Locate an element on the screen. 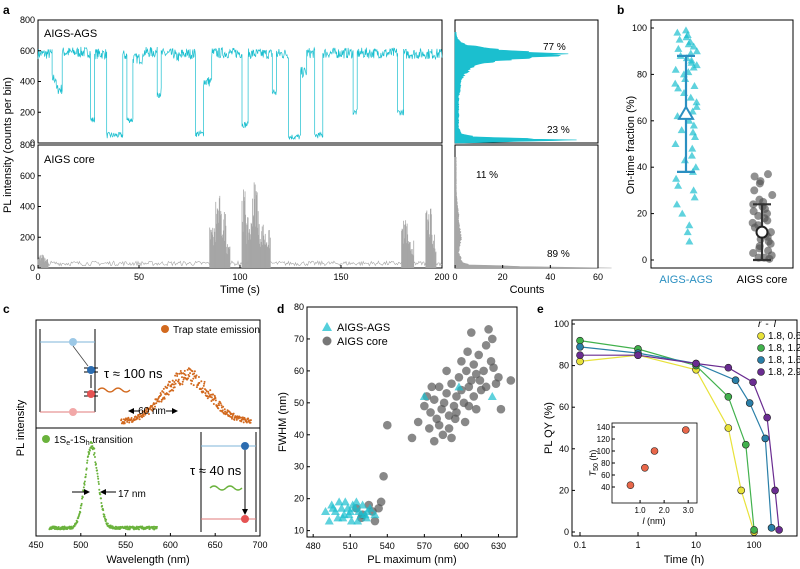 The image size is (800, 569). a-bottom-ytick-label: 800 is located at coordinates (27, 145).